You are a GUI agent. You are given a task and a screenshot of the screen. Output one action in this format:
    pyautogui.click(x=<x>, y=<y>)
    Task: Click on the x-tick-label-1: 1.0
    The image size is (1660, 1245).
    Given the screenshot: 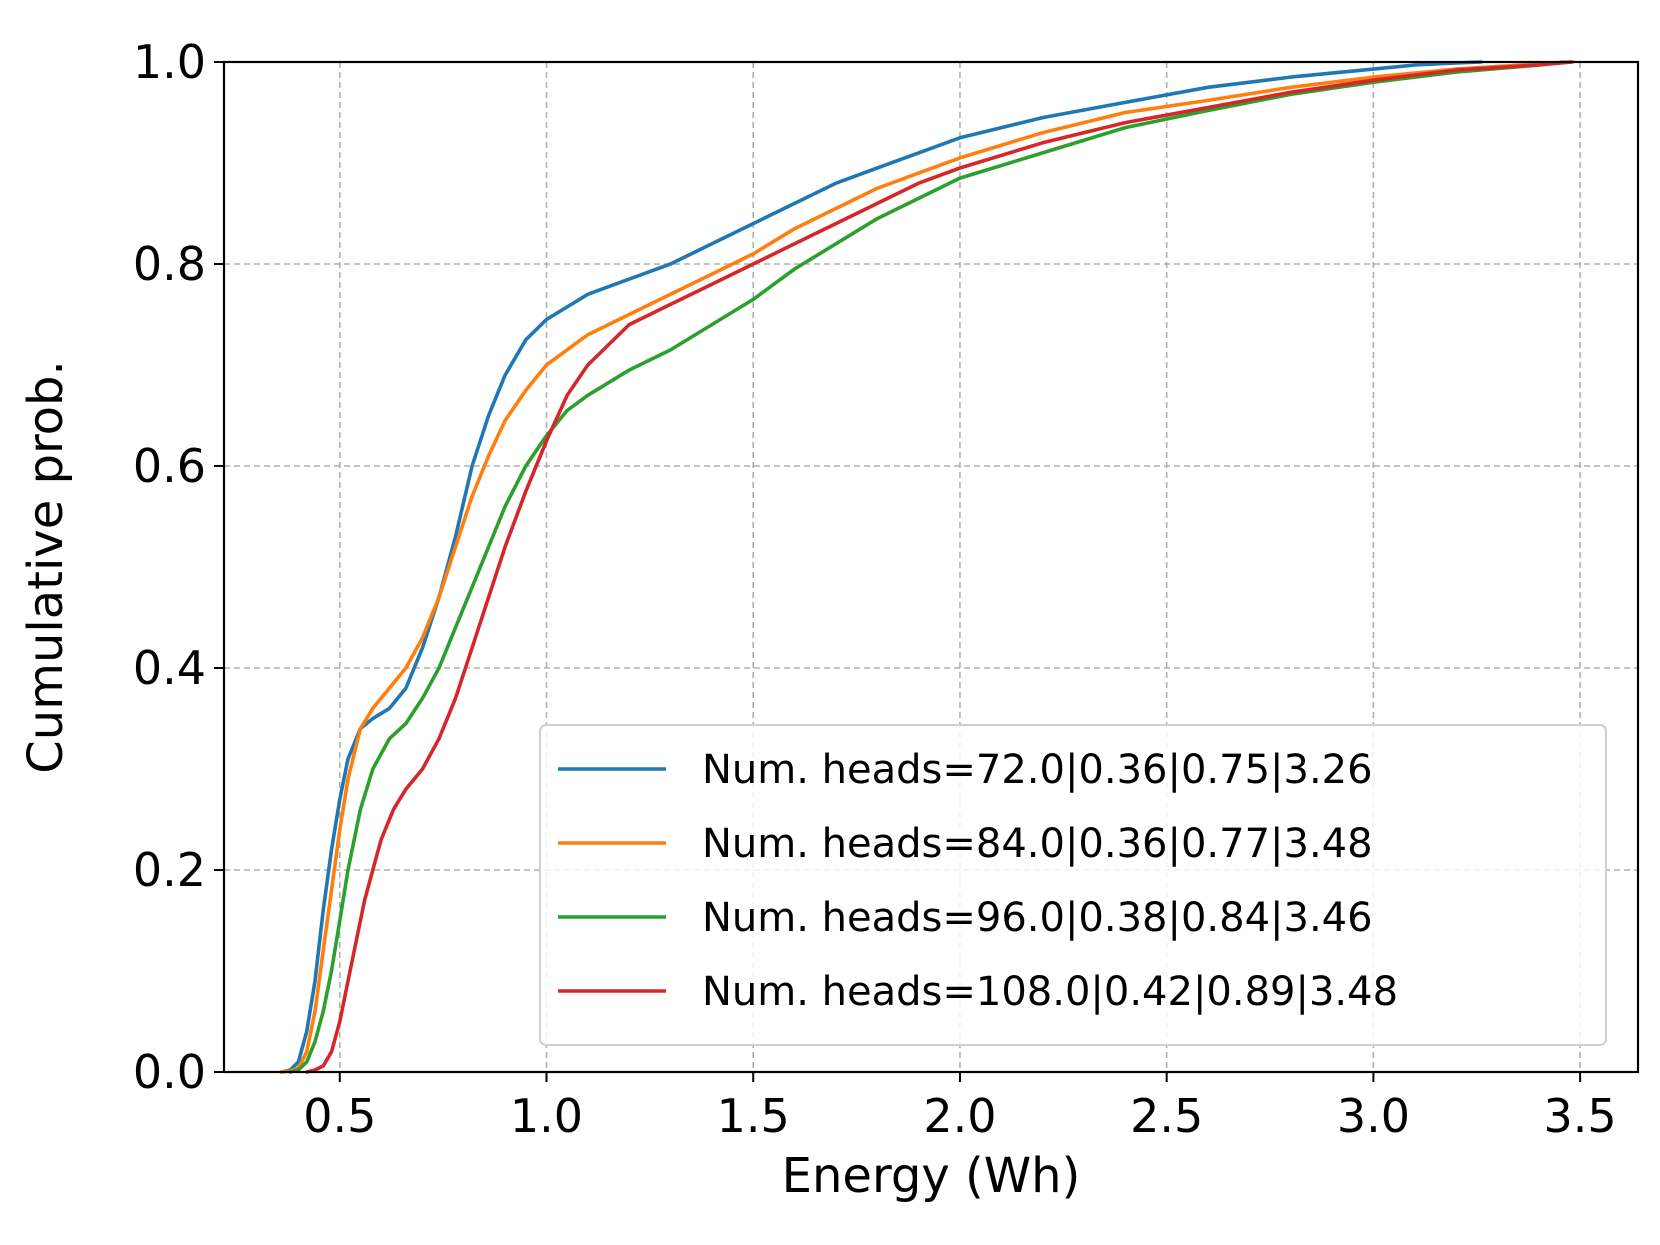 What is the action you would take?
    pyautogui.click(x=546, y=1116)
    